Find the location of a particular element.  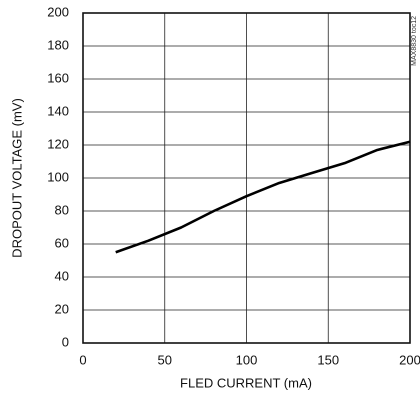

x-tick-label: 100 is located at coordinates (247, 359).